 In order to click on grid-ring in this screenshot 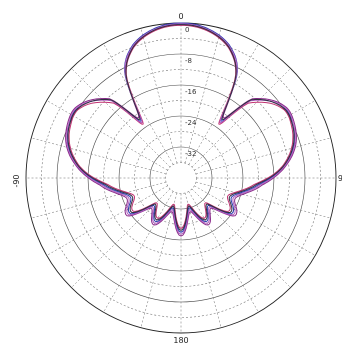, I will do `click(181, 178)`.